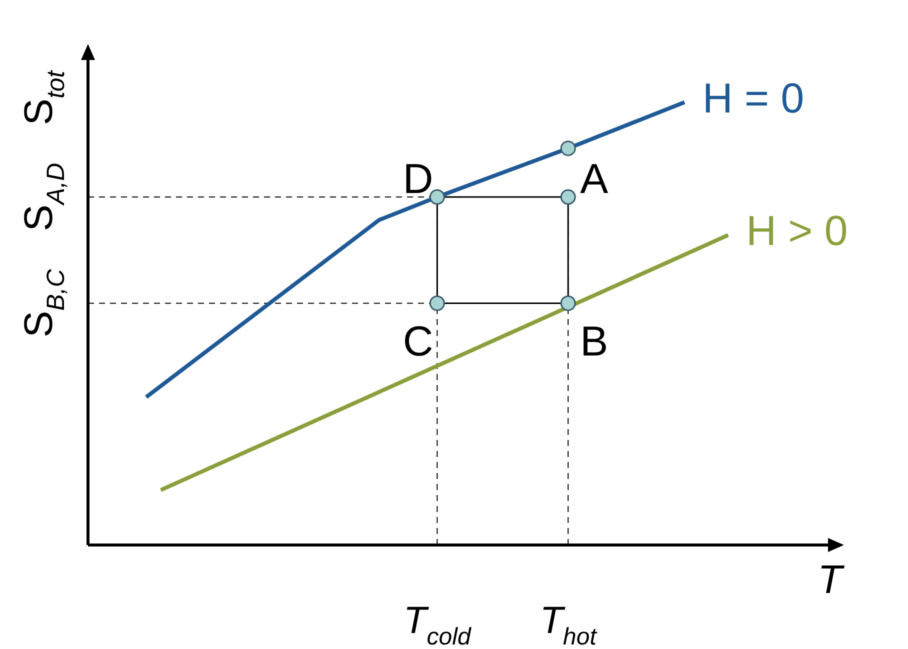 Image resolution: width=908 pixels, height=649 pixels. Describe the element at coordinates (797, 230) in the screenshot. I see `series-label: H > 0` at that location.